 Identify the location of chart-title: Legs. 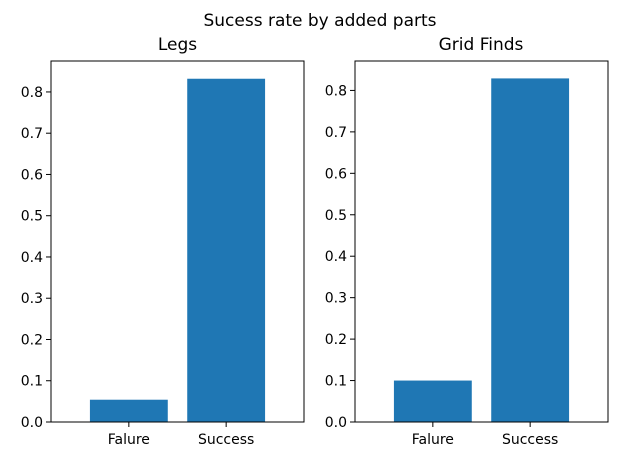
(177, 45).